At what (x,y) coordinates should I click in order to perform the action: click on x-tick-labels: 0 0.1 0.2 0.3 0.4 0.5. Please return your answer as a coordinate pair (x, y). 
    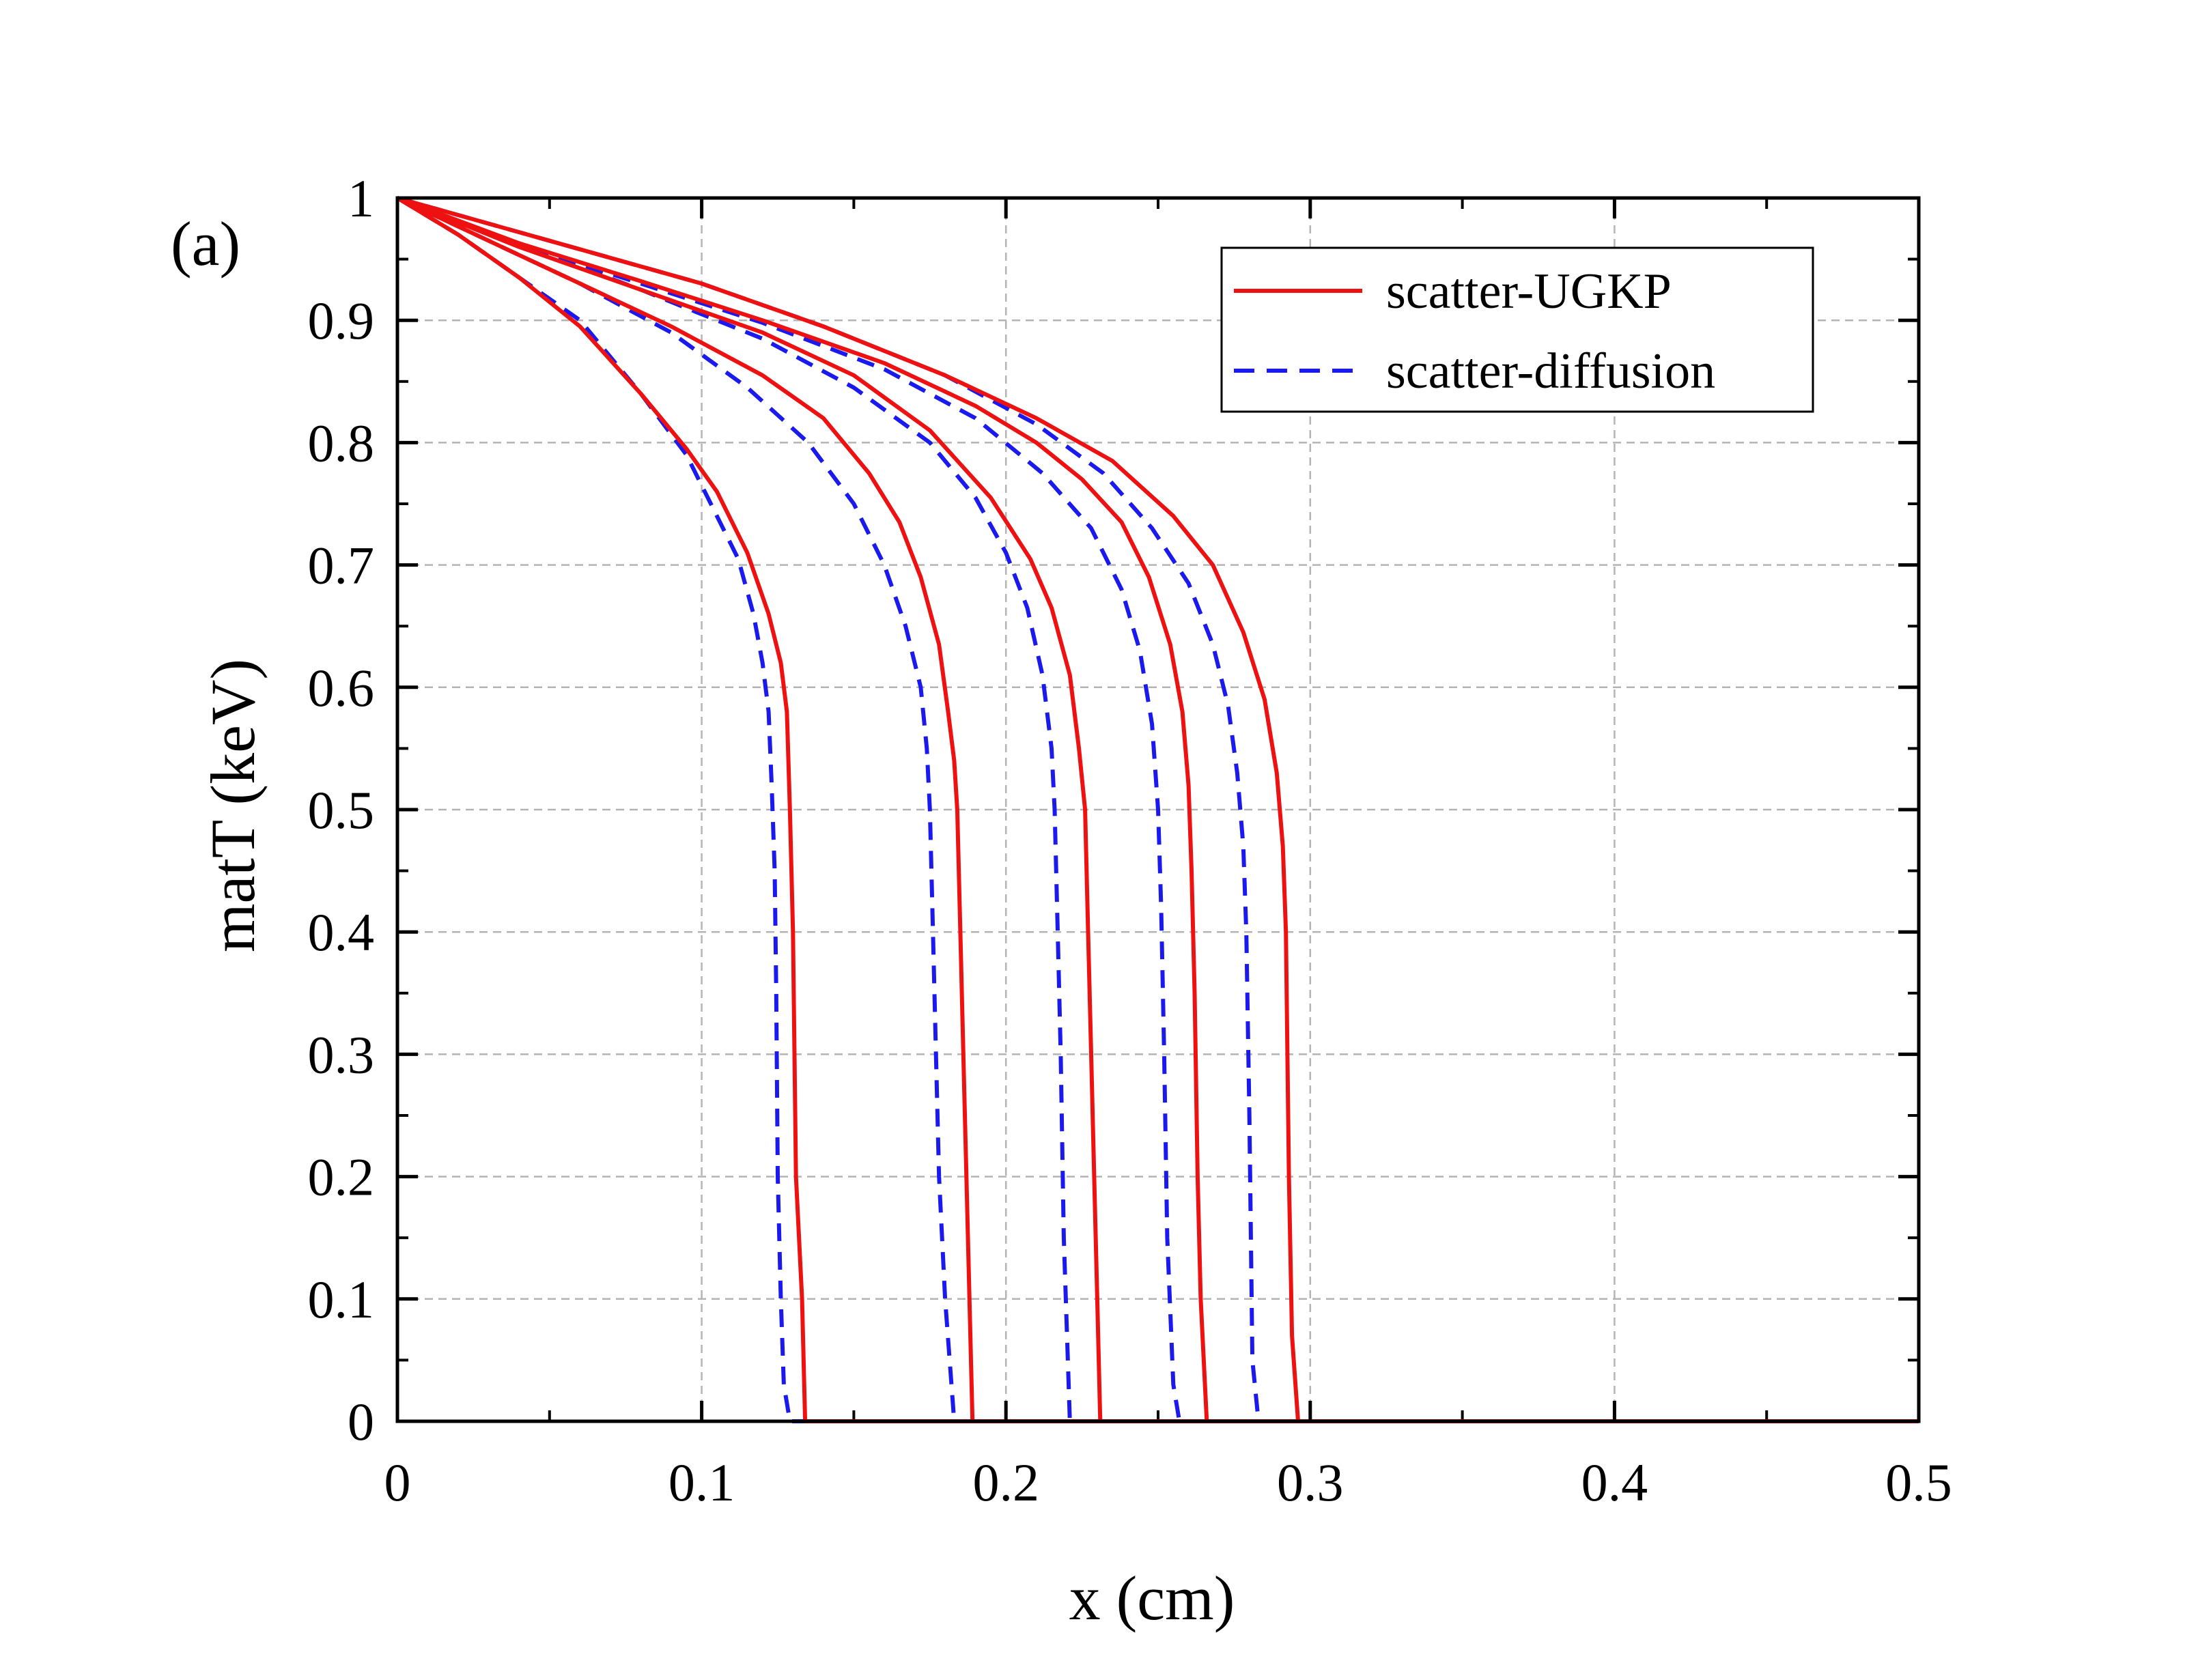
    Looking at the image, I should click on (1168, 1482).